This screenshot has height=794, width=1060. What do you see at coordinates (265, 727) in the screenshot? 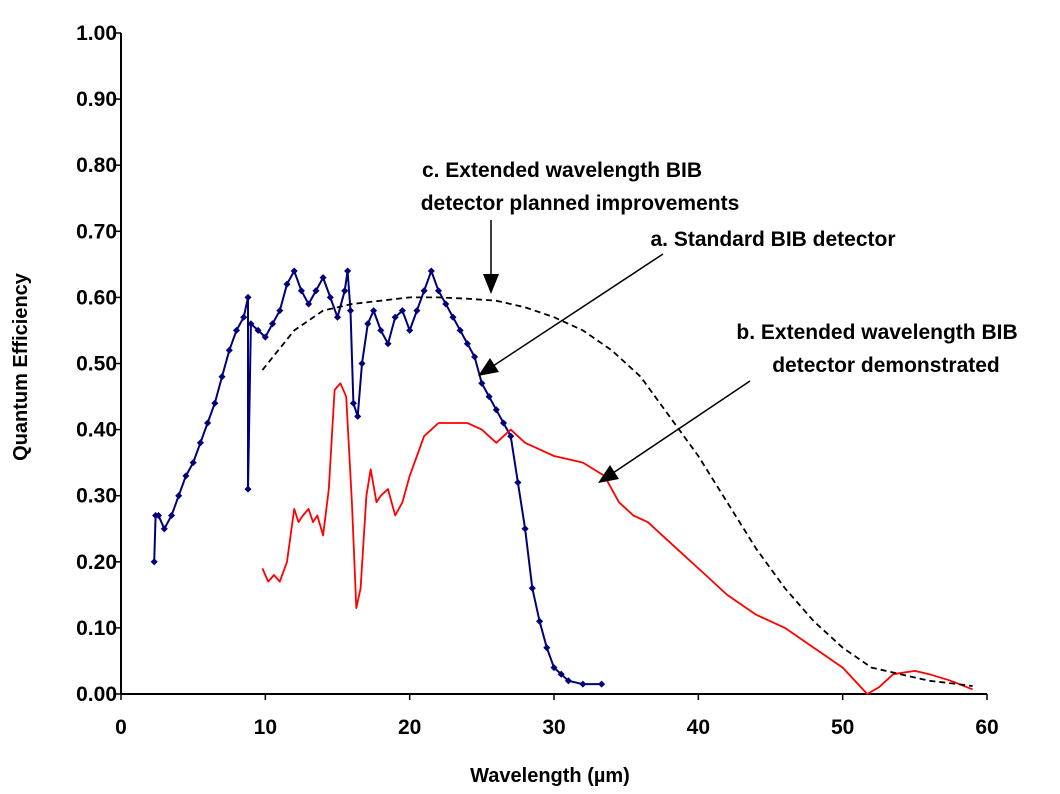
I see `x-tick-label: 10` at bounding box center [265, 727].